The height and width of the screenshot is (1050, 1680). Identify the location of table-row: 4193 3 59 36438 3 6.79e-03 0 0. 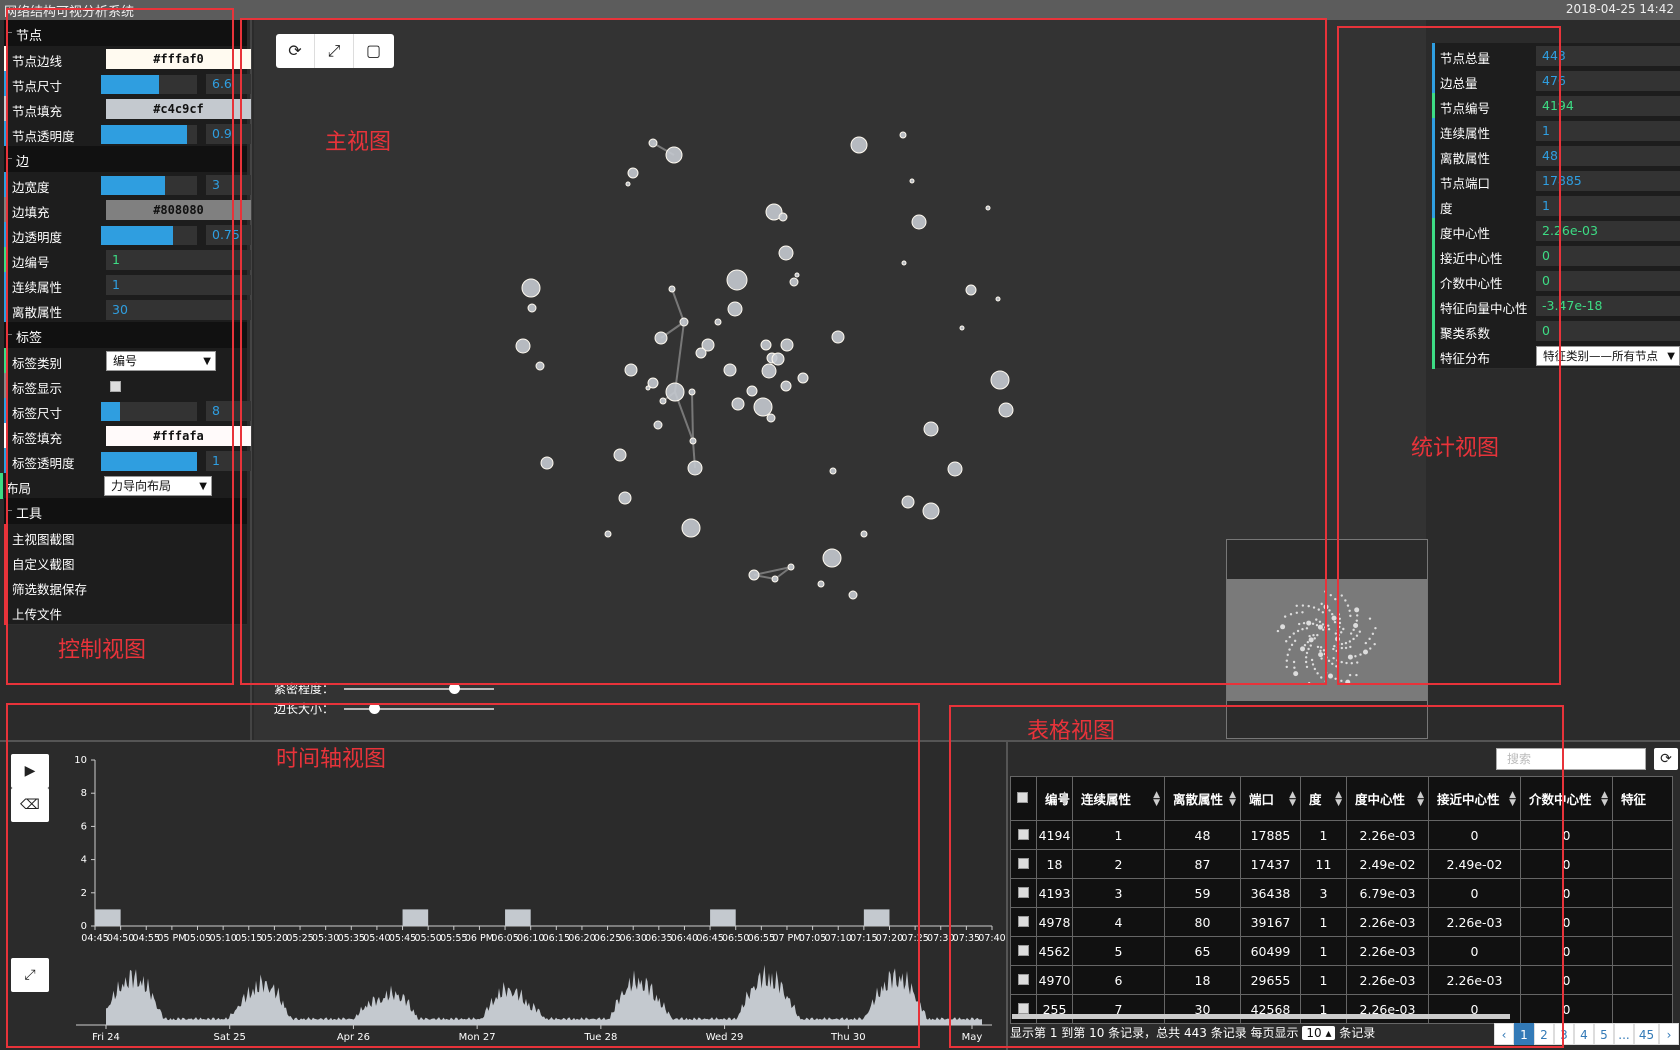
(1341, 893).